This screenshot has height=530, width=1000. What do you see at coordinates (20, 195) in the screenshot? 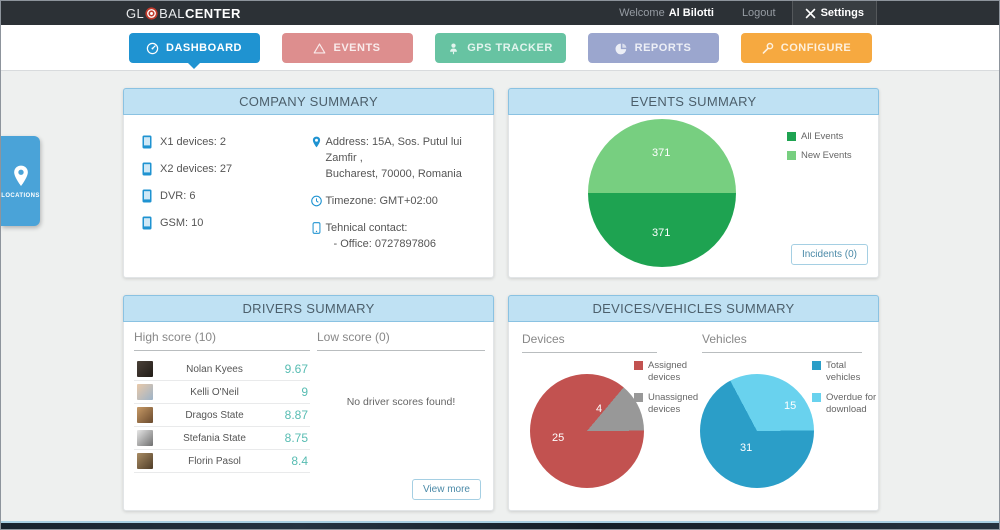
I see `locations-label: LOCATIONS` at bounding box center [20, 195].